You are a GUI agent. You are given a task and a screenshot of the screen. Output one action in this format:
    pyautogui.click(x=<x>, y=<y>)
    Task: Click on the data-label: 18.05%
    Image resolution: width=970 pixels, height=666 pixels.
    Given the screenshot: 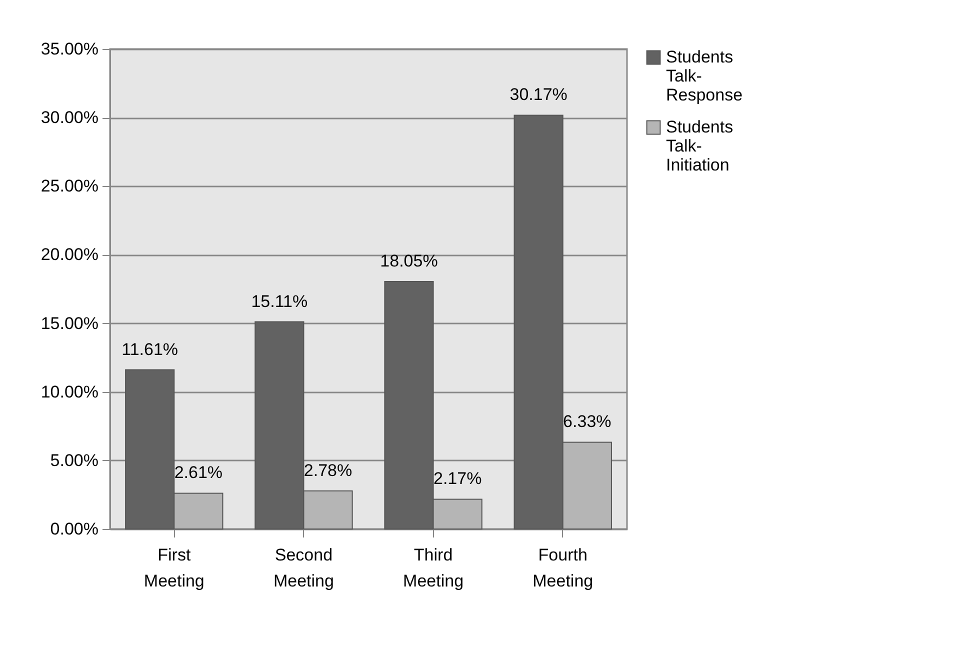 What is the action you would take?
    pyautogui.click(x=409, y=260)
    